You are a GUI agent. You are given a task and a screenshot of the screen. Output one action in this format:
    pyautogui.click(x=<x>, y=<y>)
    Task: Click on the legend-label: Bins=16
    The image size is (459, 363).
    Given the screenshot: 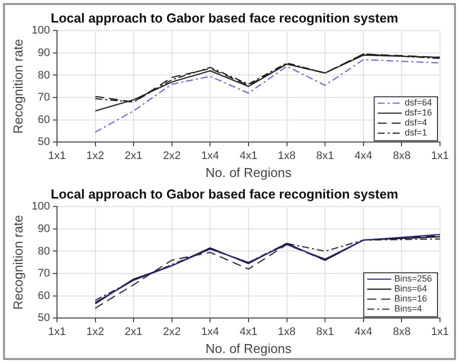 What is the action you would take?
    pyautogui.click(x=410, y=299)
    